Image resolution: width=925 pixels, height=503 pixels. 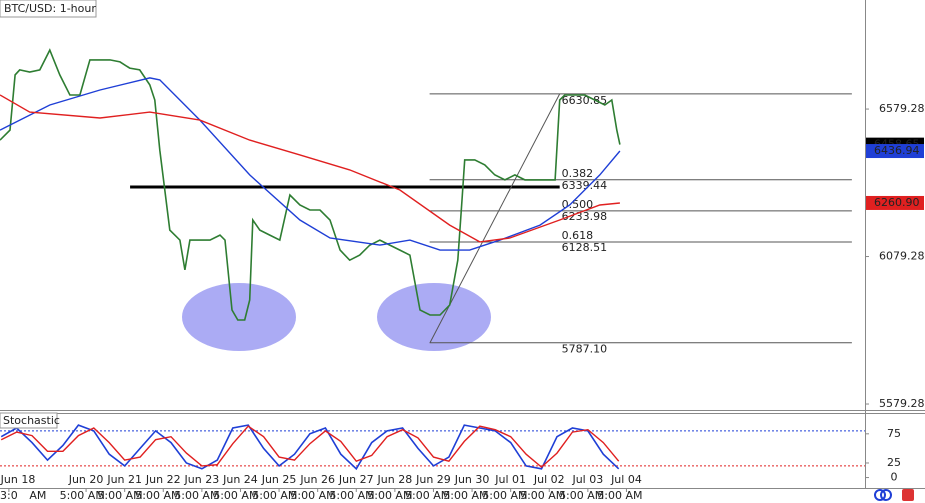 What do you see at coordinates (585, 216) in the screenshot?
I see `fib-label: 6233.98` at bounding box center [585, 216].